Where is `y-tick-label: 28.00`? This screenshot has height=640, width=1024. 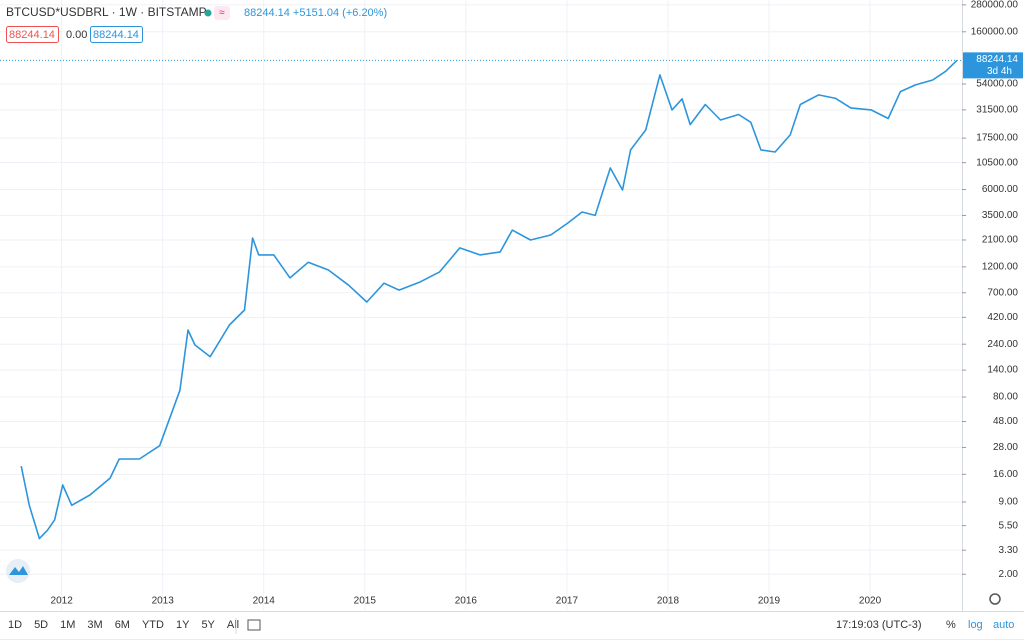
y-tick-label: 28.00 is located at coordinates (1005, 447).